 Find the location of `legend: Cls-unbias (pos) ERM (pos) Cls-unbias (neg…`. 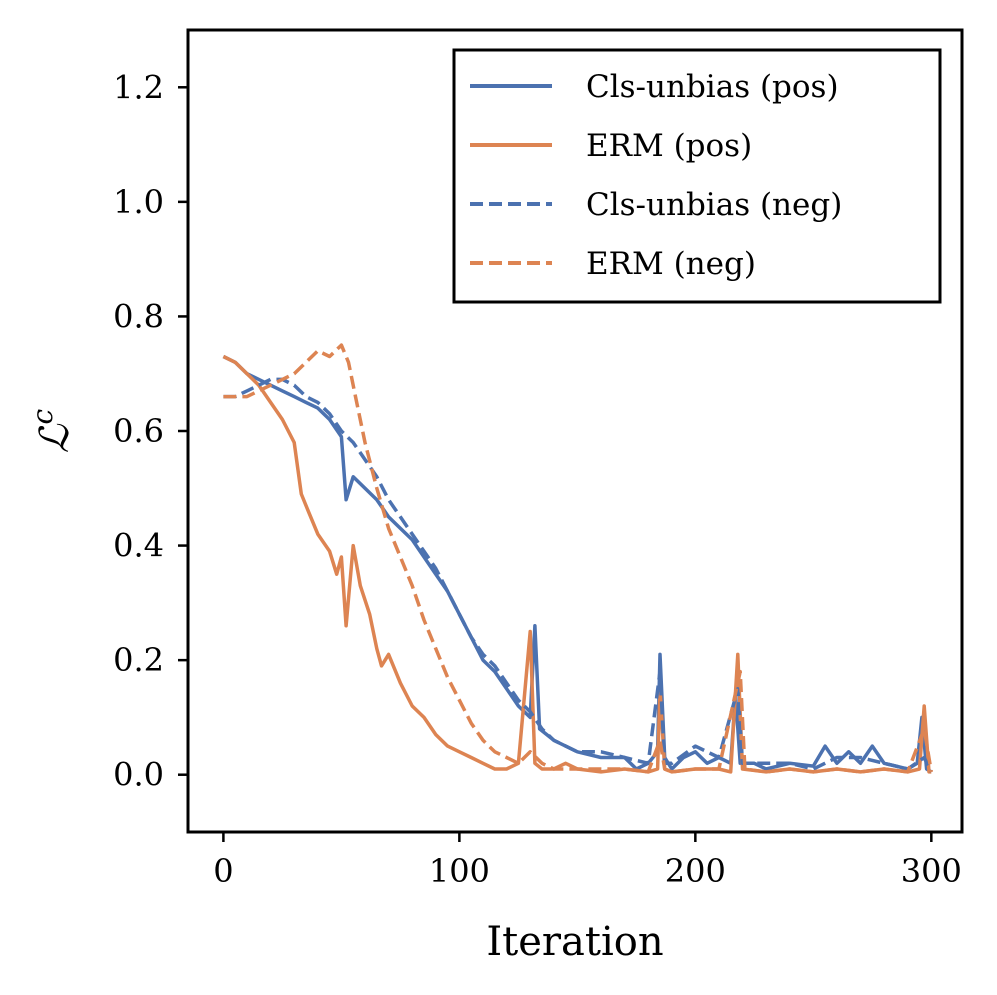

legend: Cls-unbias (pos) ERM (pos) Cls-unbias (neg… is located at coordinates (697, 176).